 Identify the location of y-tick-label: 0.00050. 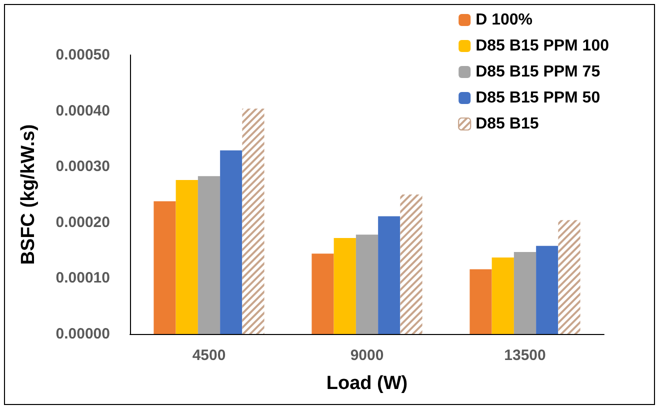
(83, 55).